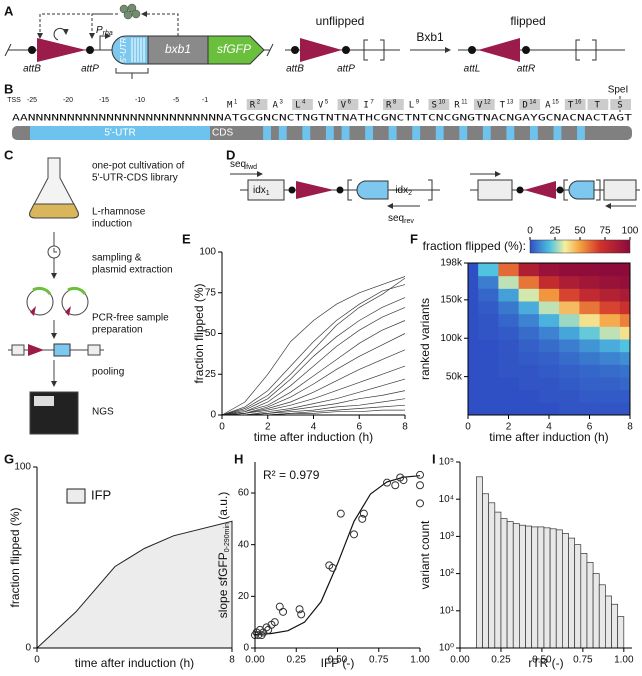  I want to click on index-label-part: idx, so click(259, 190).